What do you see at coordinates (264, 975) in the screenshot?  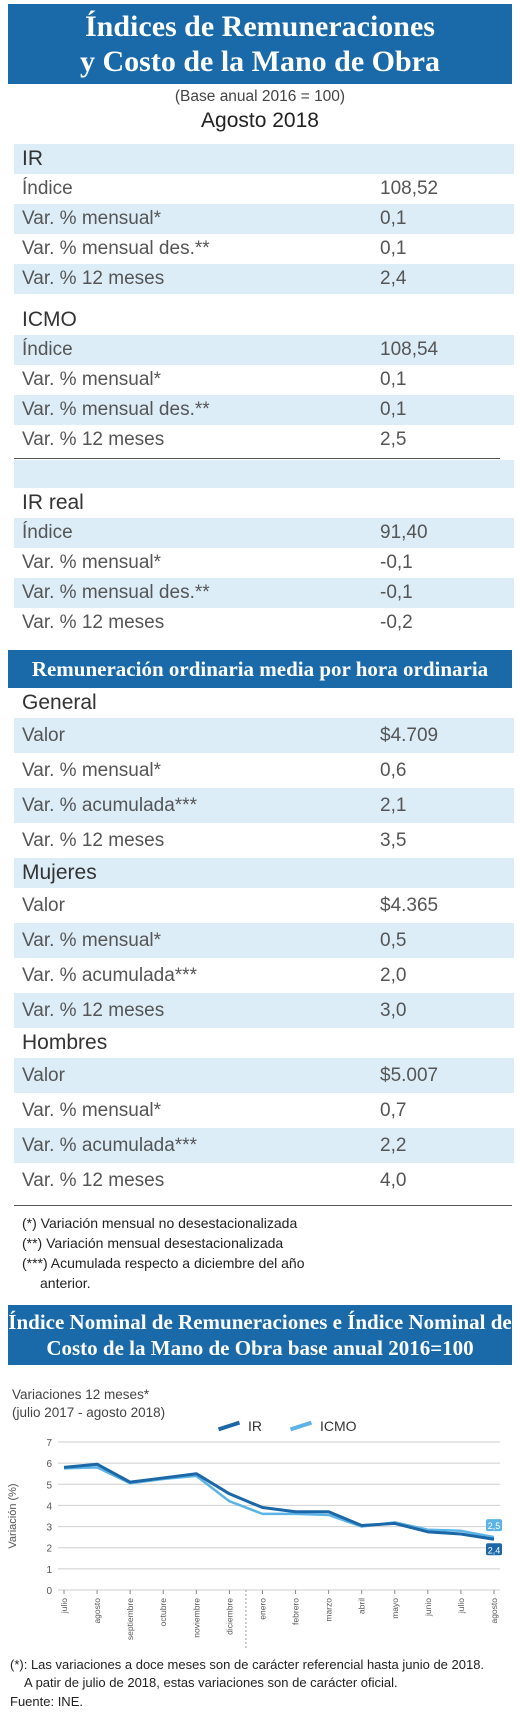 I see `table-row: Var. % acumulada*** 2,0` at bounding box center [264, 975].